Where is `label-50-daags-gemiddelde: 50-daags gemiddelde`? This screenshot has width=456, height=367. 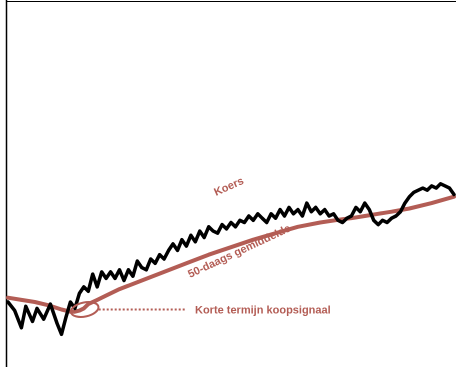
label-50-daags-gemiddelde: 50-daags gemiddelde is located at coordinates (239, 252).